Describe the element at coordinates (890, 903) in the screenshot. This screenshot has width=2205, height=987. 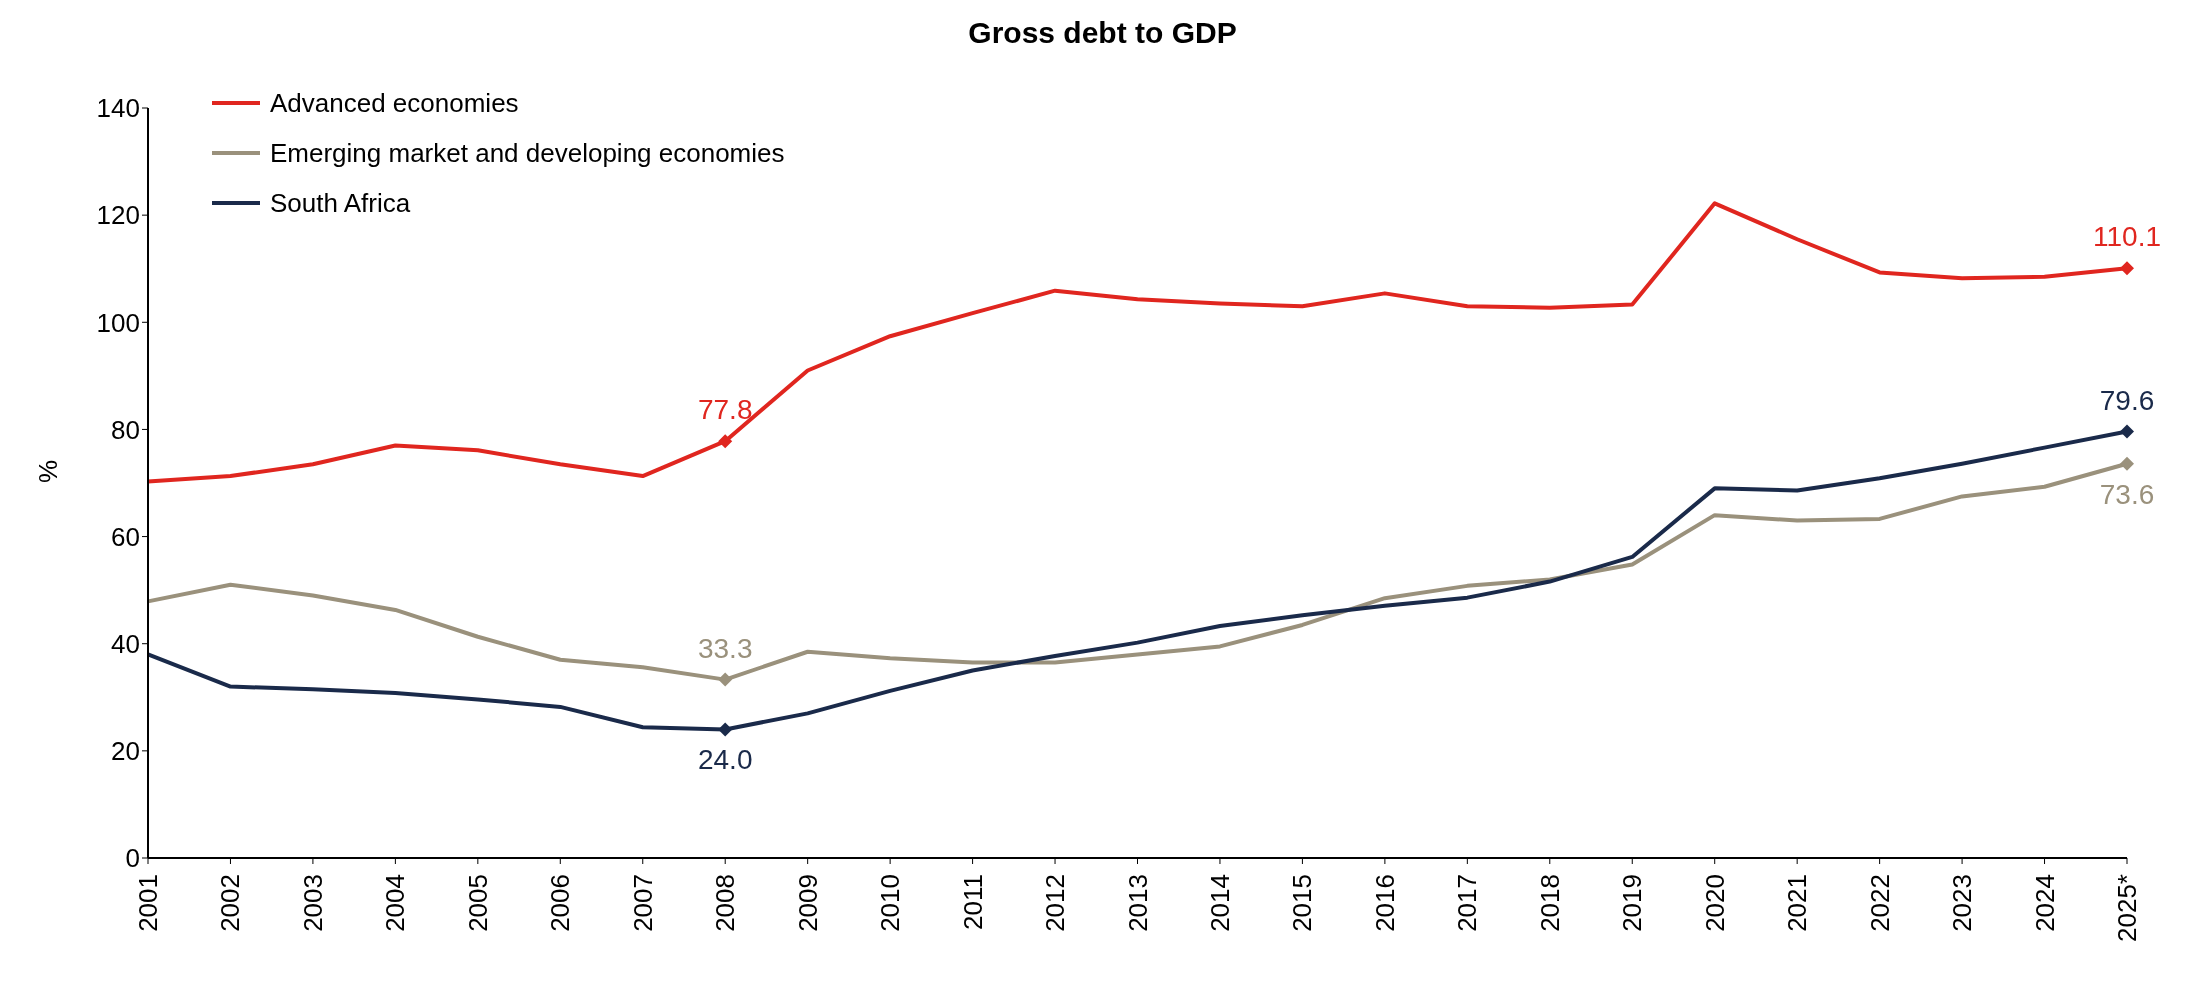
I see `x-tick-label: 2010` at that location.